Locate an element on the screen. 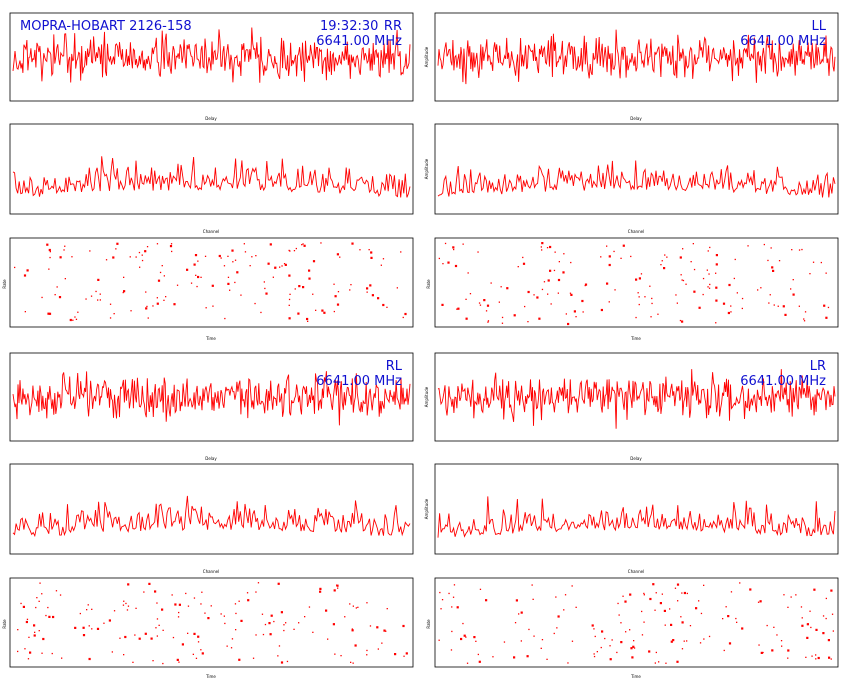  plot-frame is located at coordinates (636, 622).